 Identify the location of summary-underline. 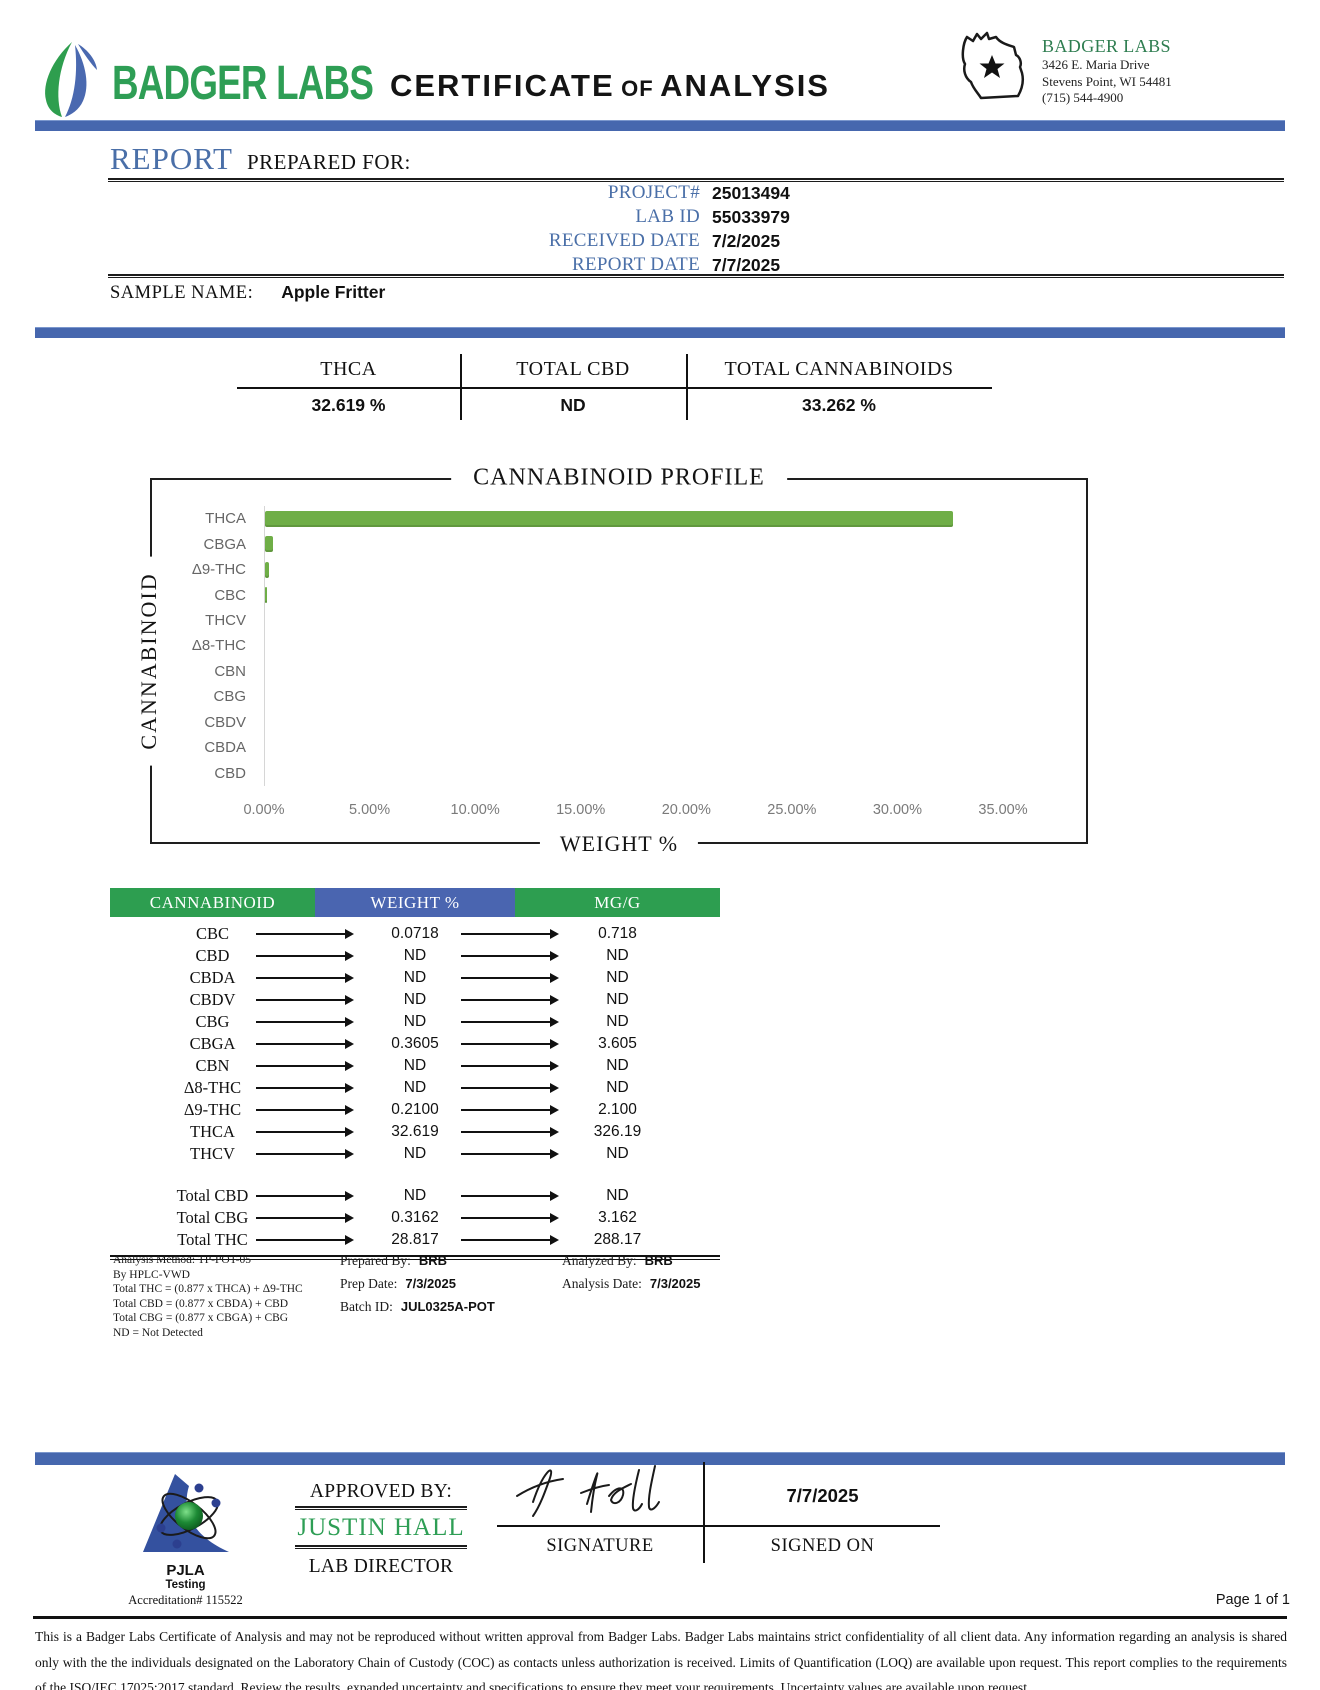
(614, 388).